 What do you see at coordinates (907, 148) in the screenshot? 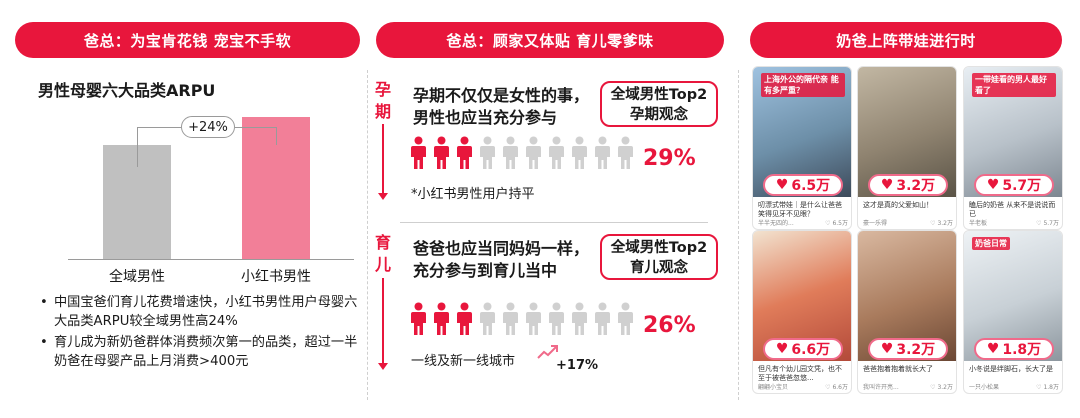
I see `post-card: ♥ 3.2万这才是真的父爱如山！ 豪一乐得 ♡ 3.2万` at bounding box center [907, 148].